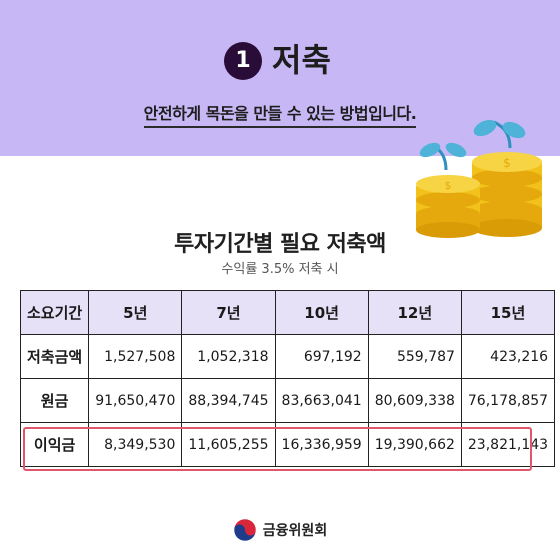 This screenshot has width=560, height=560. I want to click on coin-stack-right: $, so click(507, 178).